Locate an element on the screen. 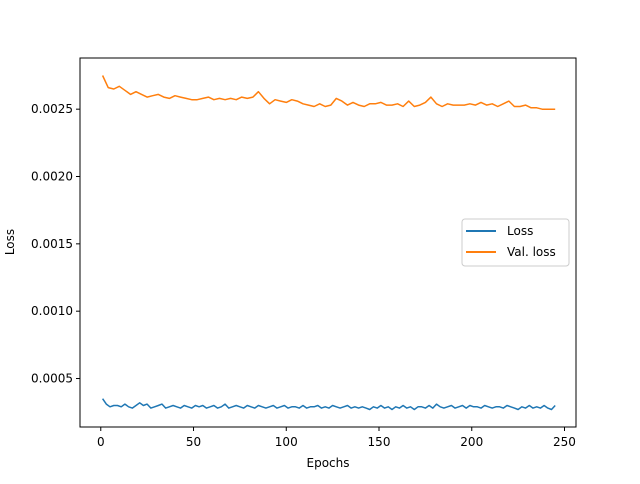 The height and width of the screenshot is (484, 640). legend-label-loss: Loss is located at coordinates (520, 231).